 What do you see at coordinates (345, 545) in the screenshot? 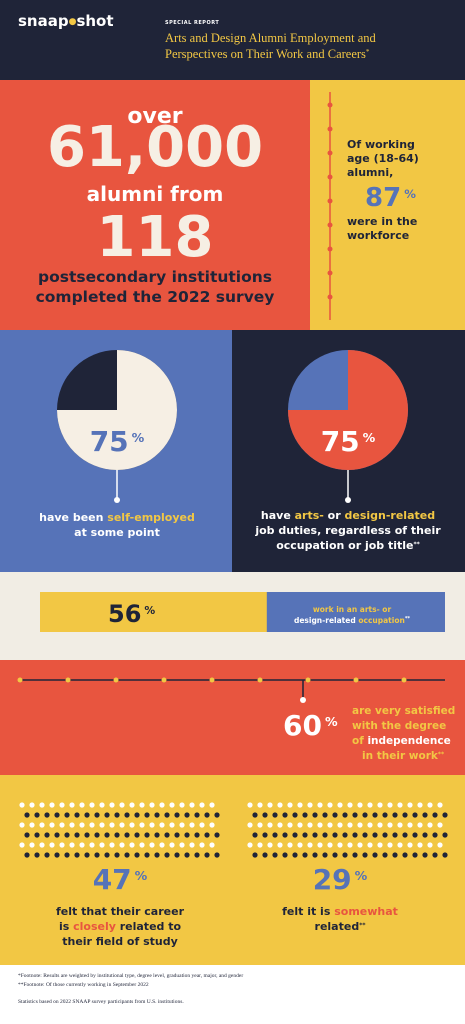
I see `caption-text: occupation or job title` at bounding box center [345, 545].